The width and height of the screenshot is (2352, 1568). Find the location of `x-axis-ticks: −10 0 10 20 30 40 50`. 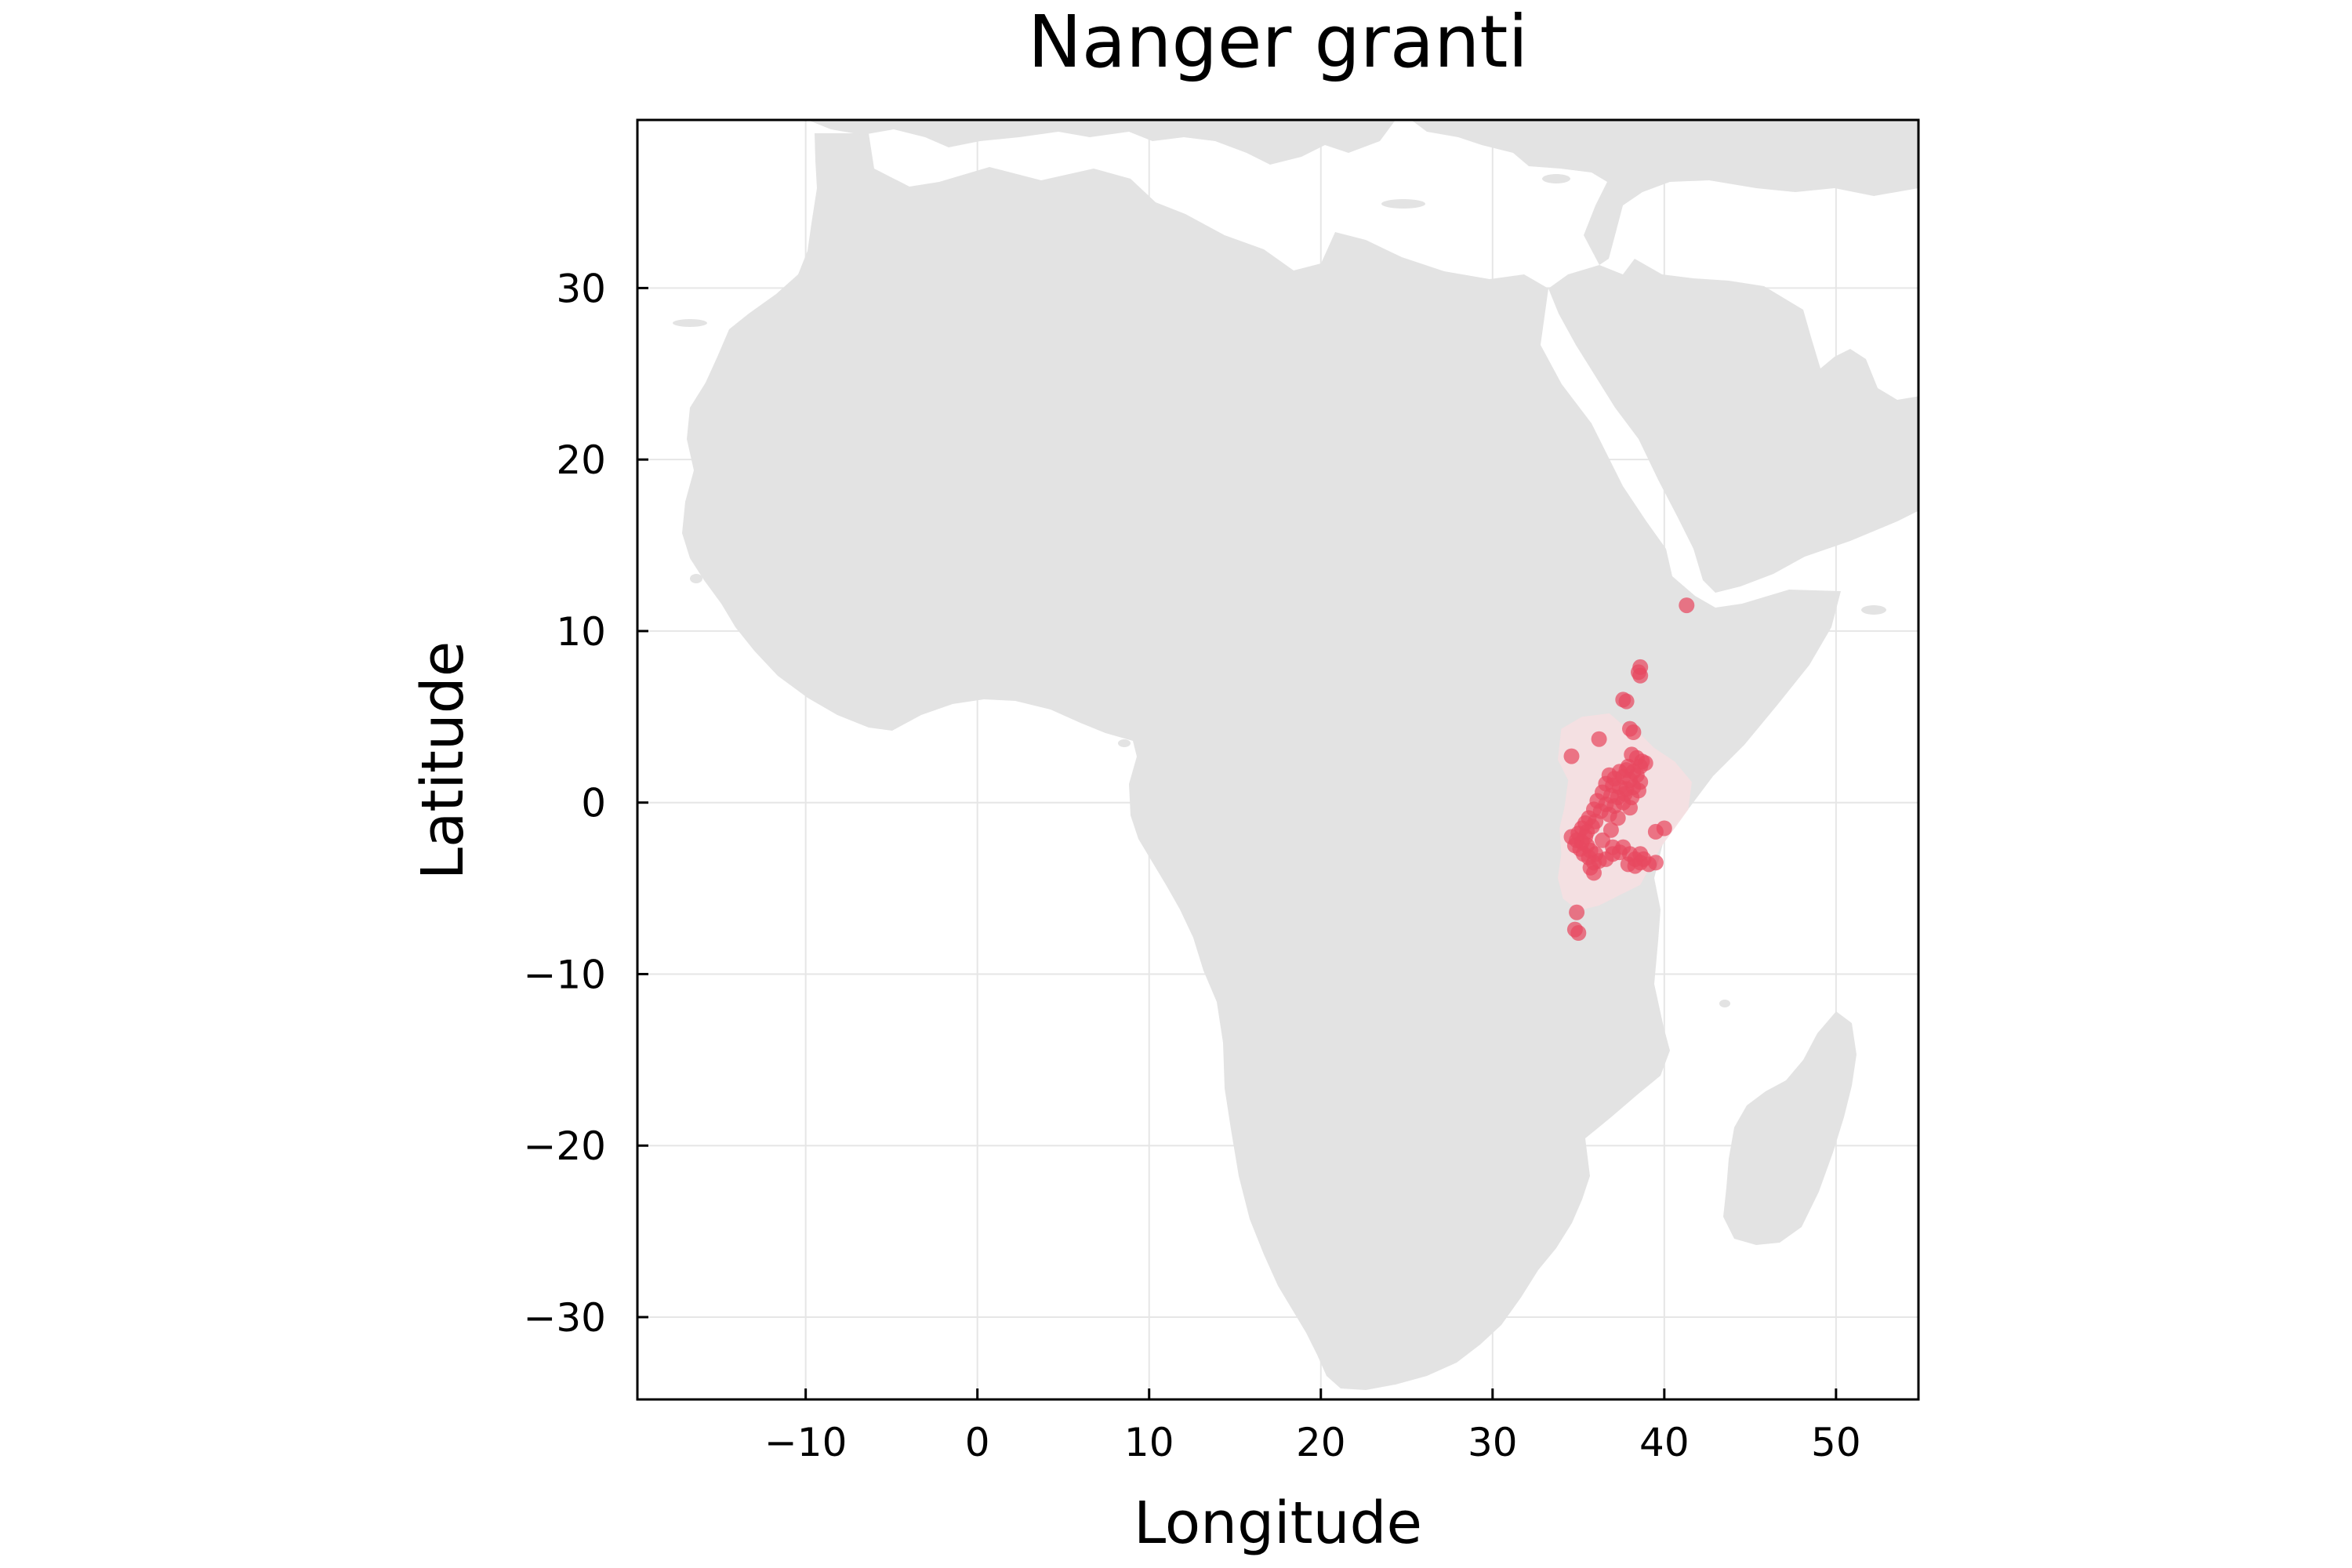

x-axis-ticks: −10 0 10 20 30 40 50 is located at coordinates (1312, 1426).